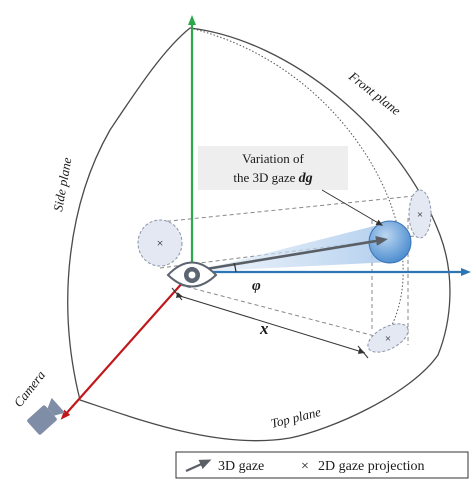  What do you see at coordinates (352, 207) in the screenshot?
I see `callout-leader` at bounding box center [352, 207].